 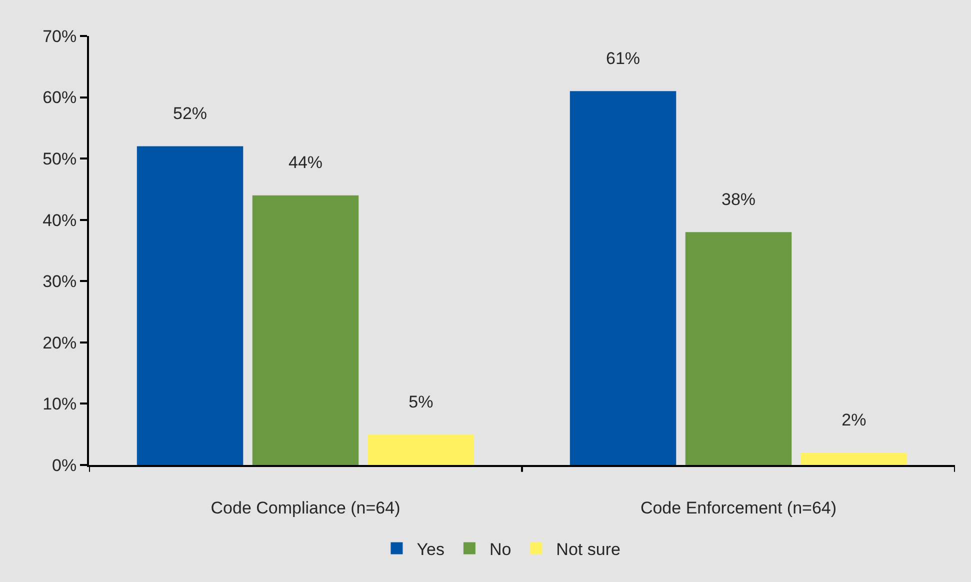 What do you see at coordinates (738, 508) in the screenshot?
I see `x-tick-label: Code Enforcement (n=64)` at bounding box center [738, 508].